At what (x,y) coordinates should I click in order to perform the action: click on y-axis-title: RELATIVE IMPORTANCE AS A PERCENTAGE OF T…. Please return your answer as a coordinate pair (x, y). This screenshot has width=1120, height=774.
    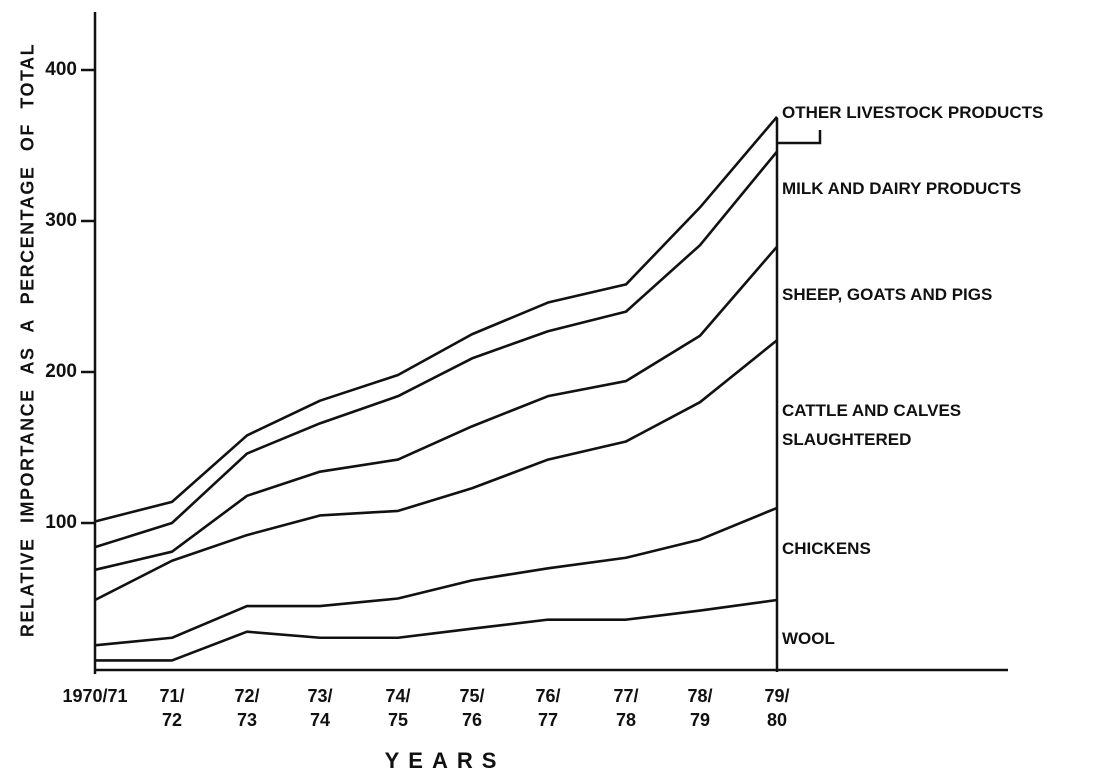
    Looking at the image, I should click on (27, 340).